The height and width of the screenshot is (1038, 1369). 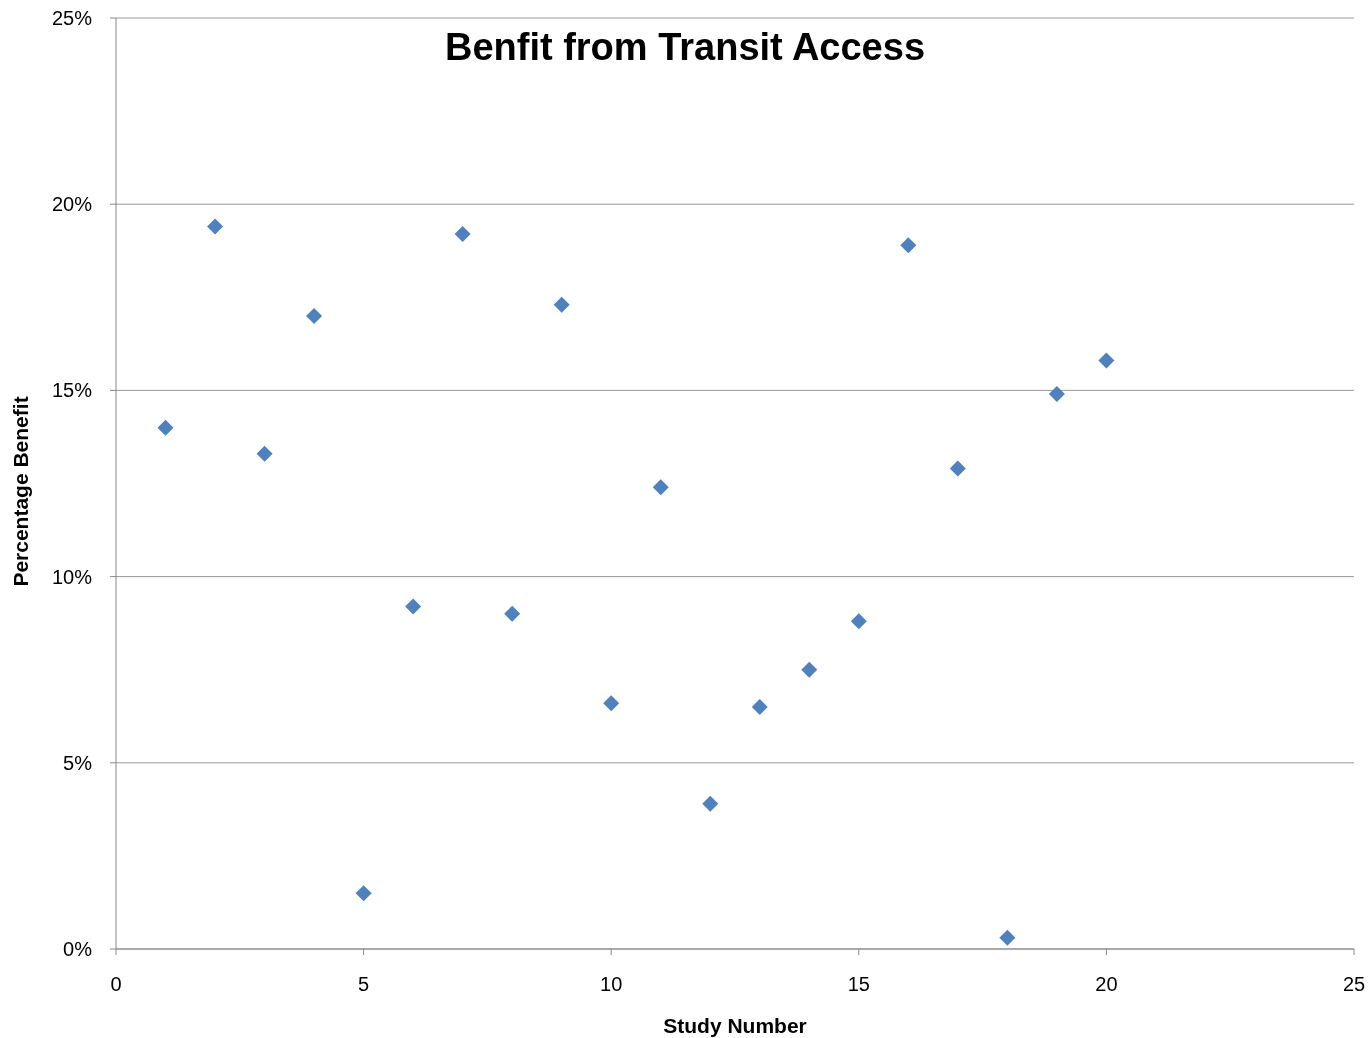 I want to click on x-axis-title: Study Number, so click(x=735, y=1025).